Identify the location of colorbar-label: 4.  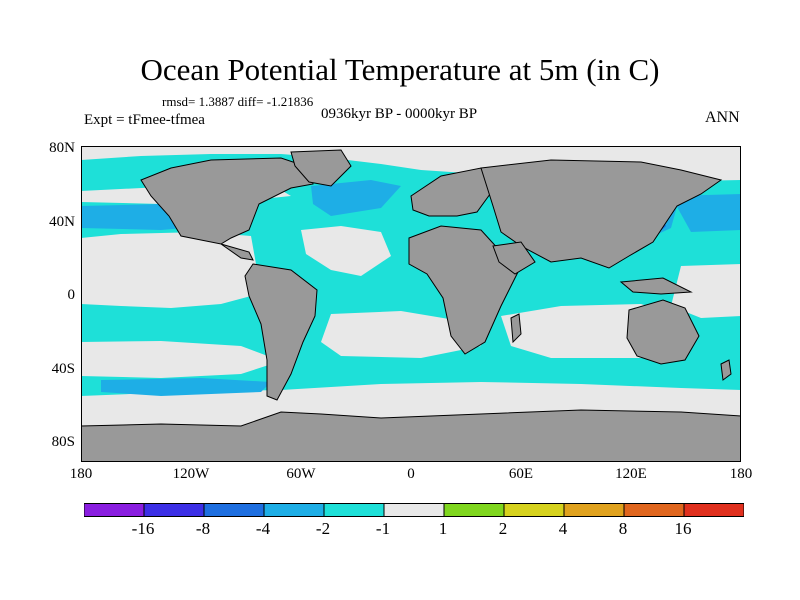
(563, 528).